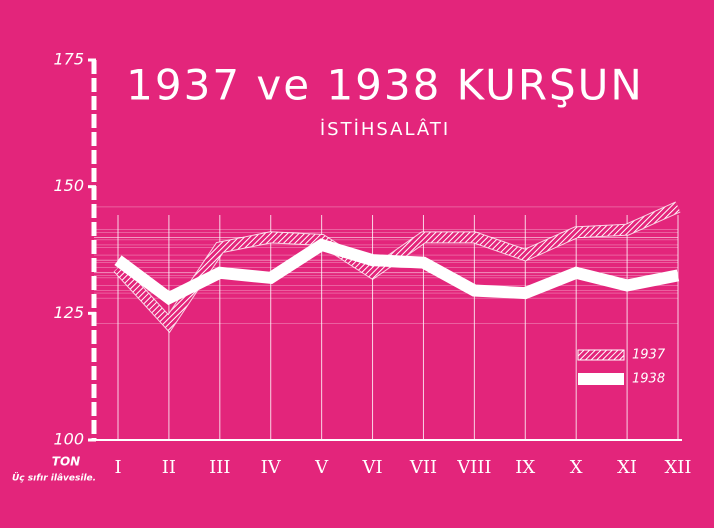 The width and height of the screenshot is (714, 528). Describe the element at coordinates (169, 467) in the screenshot. I see `x-tick-label: II` at that location.